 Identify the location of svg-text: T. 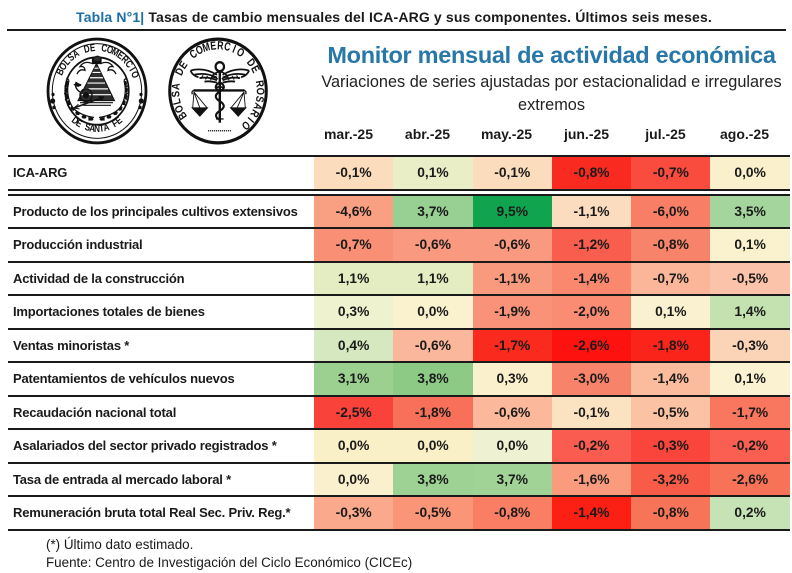
(102, 128).